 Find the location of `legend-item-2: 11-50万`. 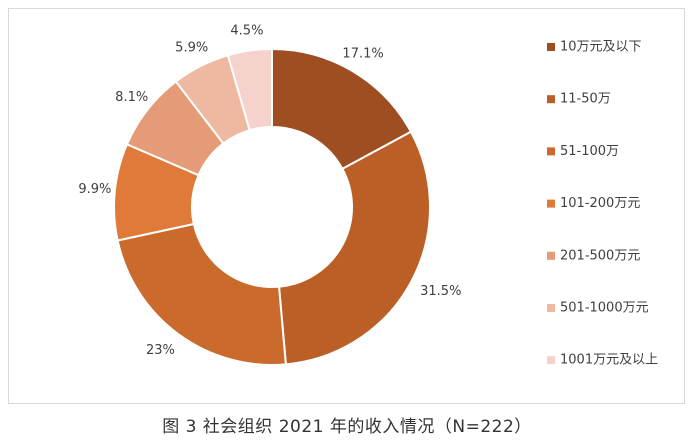

legend-item-2: 11-50万 is located at coordinates (579, 99).